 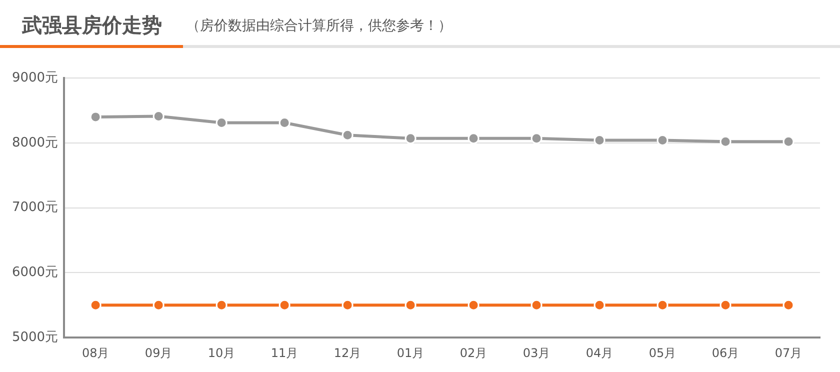 What do you see at coordinates (92, 25) in the screenshot?
I see `chart-title: 武强县房价走势` at bounding box center [92, 25].